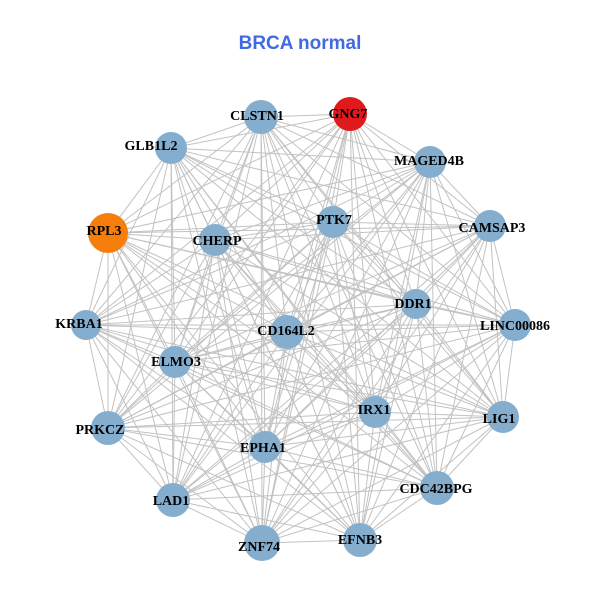 The height and width of the screenshot is (600, 600). I want to click on graph-node-label-clstn1: CLSTN1, so click(257, 116).